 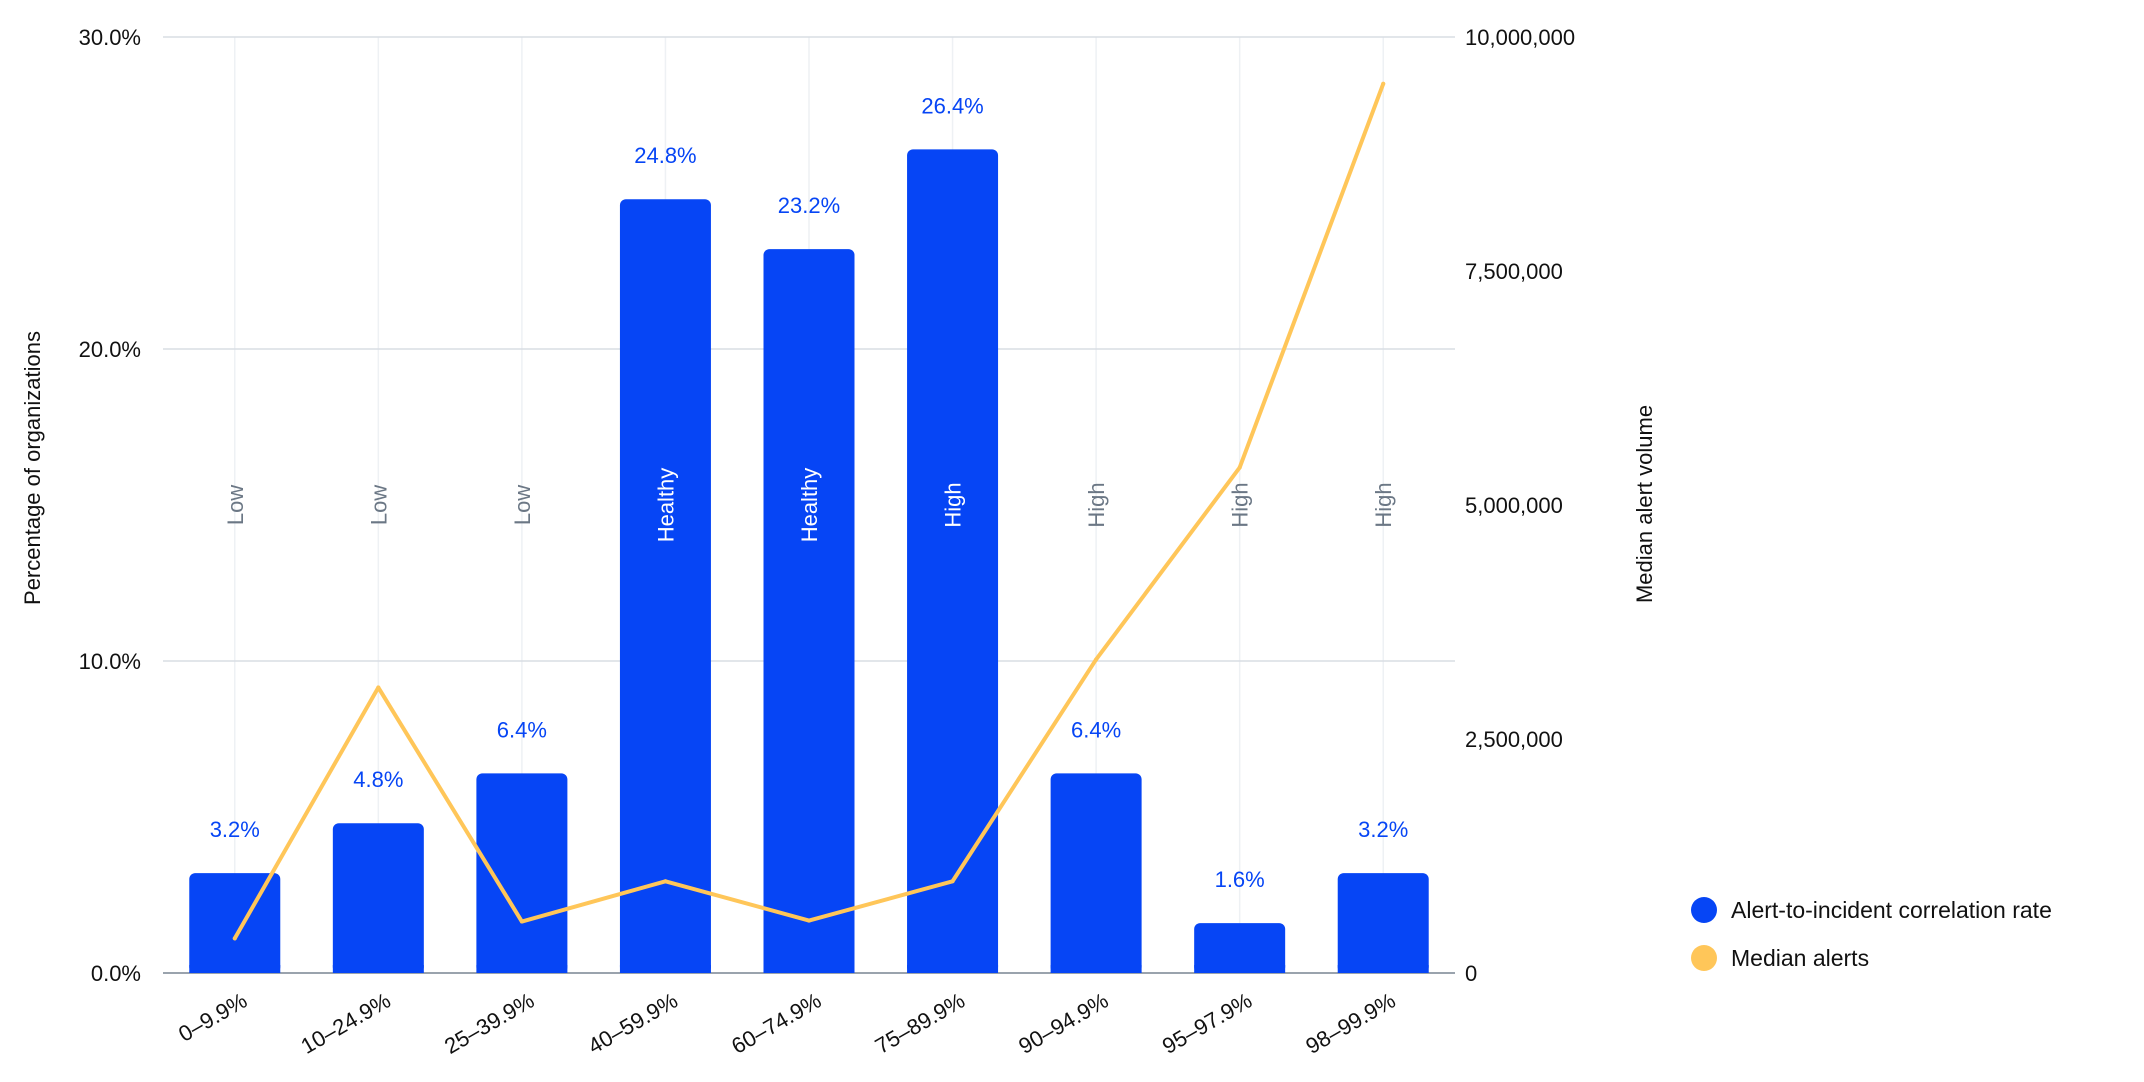 What do you see at coordinates (1514, 505) in the screenshot?
I see `y-right-tick-label: 5,000,000` at bounding box center [1514, 505].